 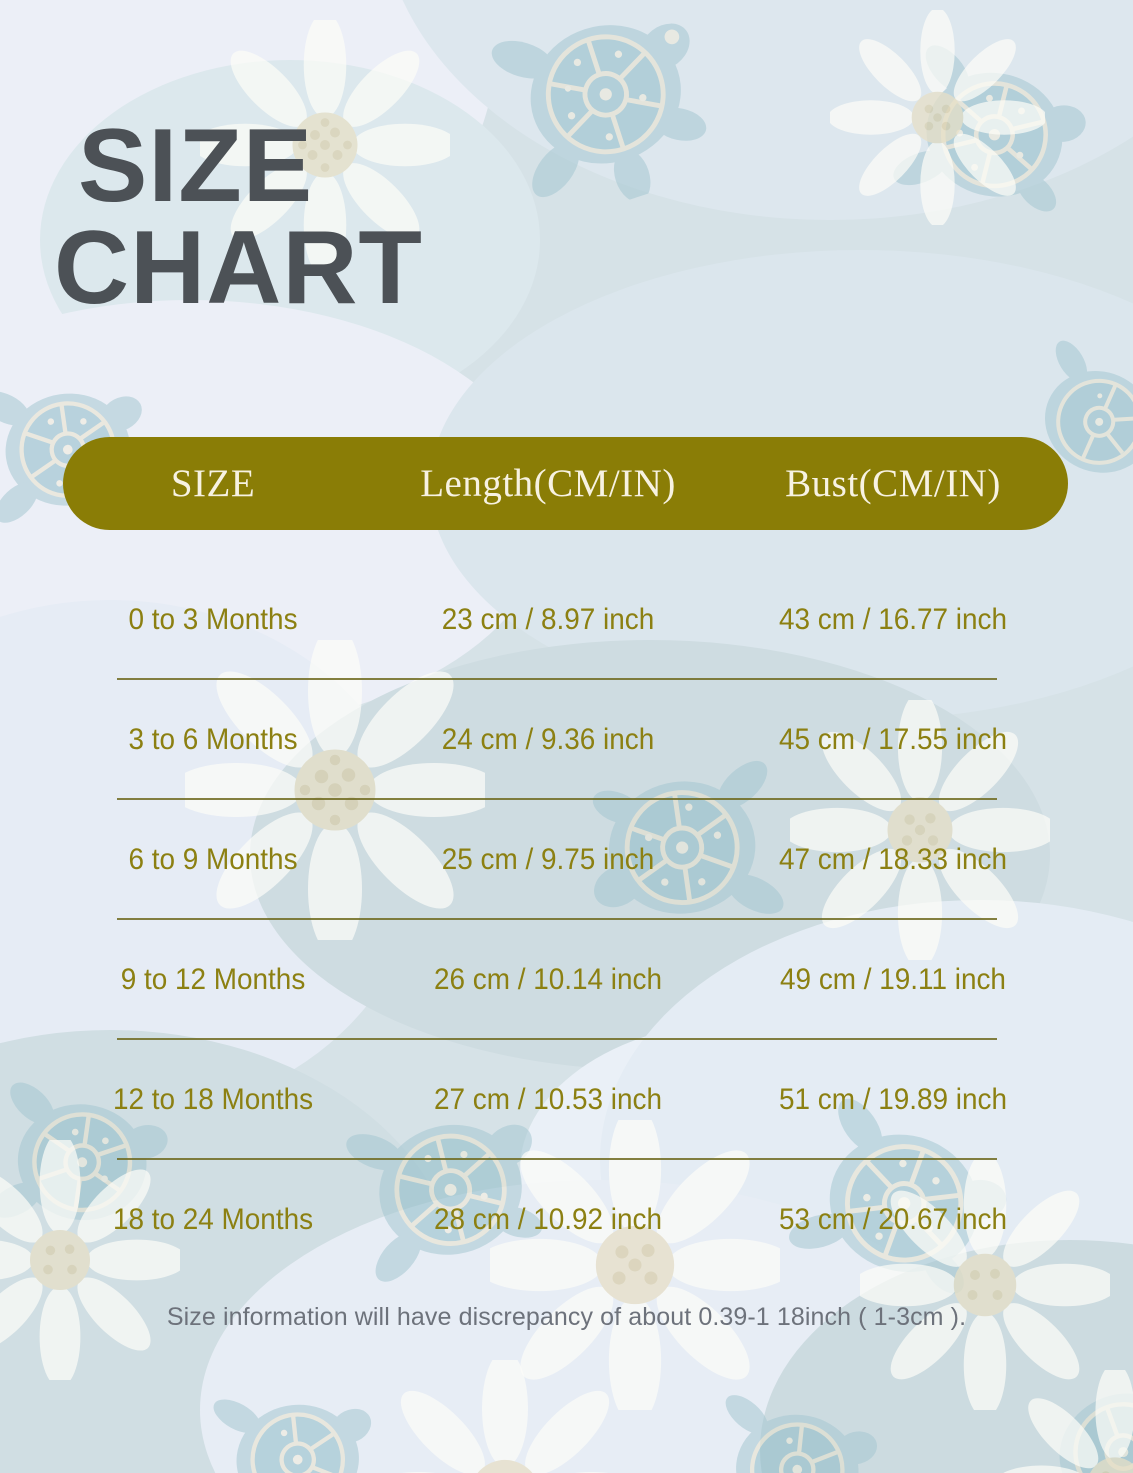 I want to click on column-header-size: SIZE, so click(x=213, y=483).